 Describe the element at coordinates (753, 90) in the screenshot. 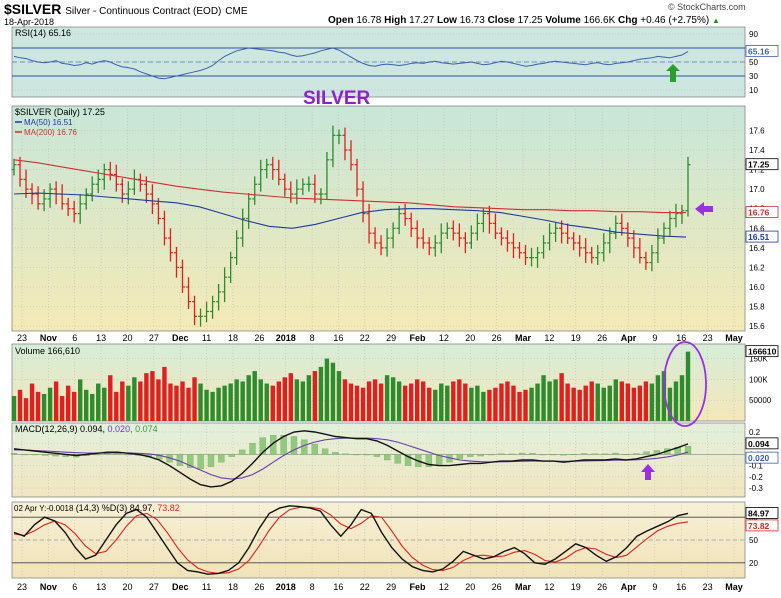

I see `rsi-y-tick-label: 10` at that location.